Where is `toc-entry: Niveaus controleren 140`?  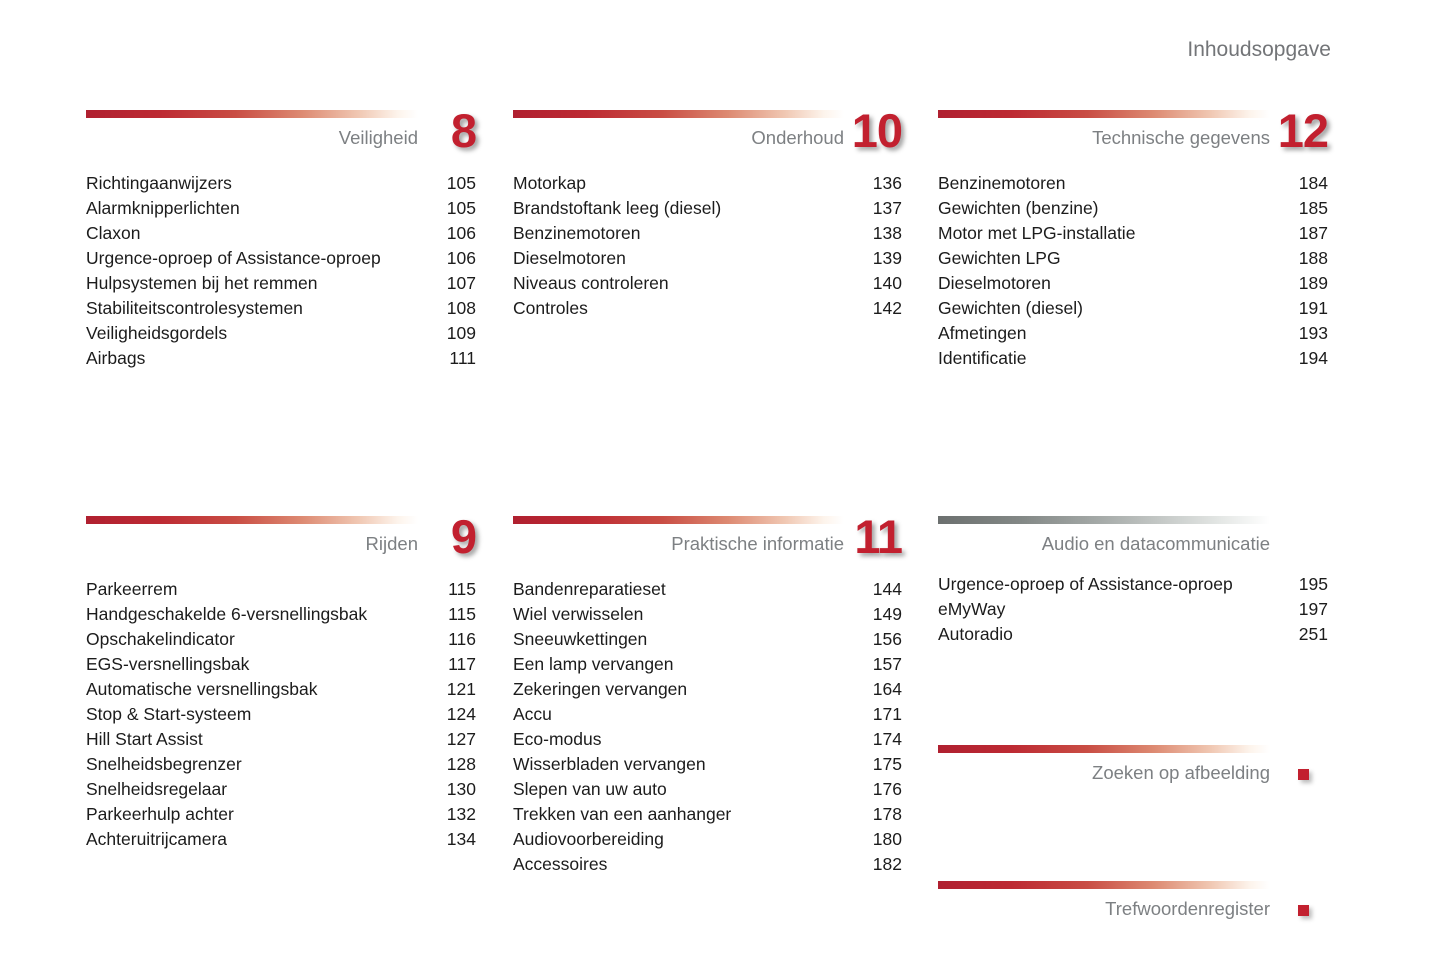 toc-entry: Niveaus controleren 140 is located at coordinates (707, 283).